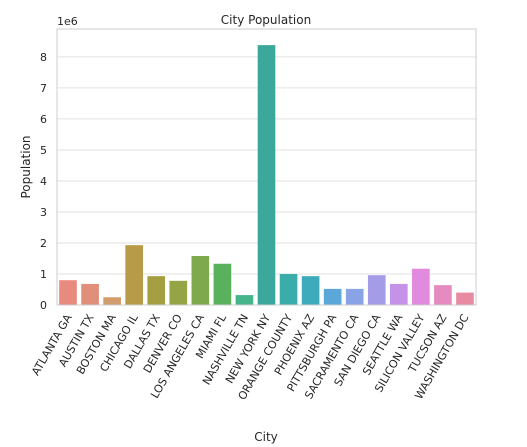 Image resolution: width=527 pixels, height=447 pixels. What do you see at coordinates (156, 290) in the screenshot?
I see `bar-dallas-tx` at bounding box center [156, 290].